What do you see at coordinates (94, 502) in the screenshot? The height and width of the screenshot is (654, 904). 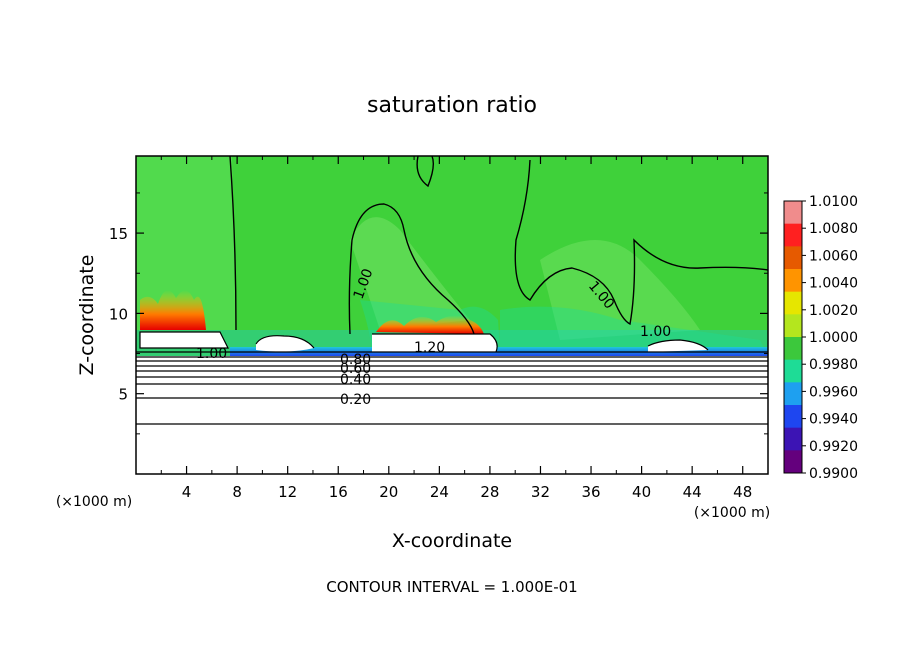 I see `y-unit-label: (×1000 m)` at bounding box center [94, 502].